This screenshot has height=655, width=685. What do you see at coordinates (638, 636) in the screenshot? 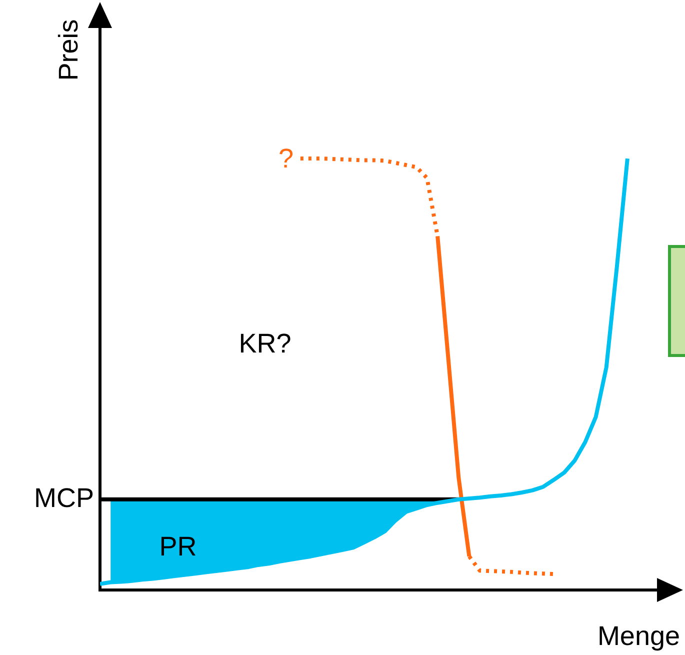
I see `x-axis-title: Menge` at bounding box center [638, 636].